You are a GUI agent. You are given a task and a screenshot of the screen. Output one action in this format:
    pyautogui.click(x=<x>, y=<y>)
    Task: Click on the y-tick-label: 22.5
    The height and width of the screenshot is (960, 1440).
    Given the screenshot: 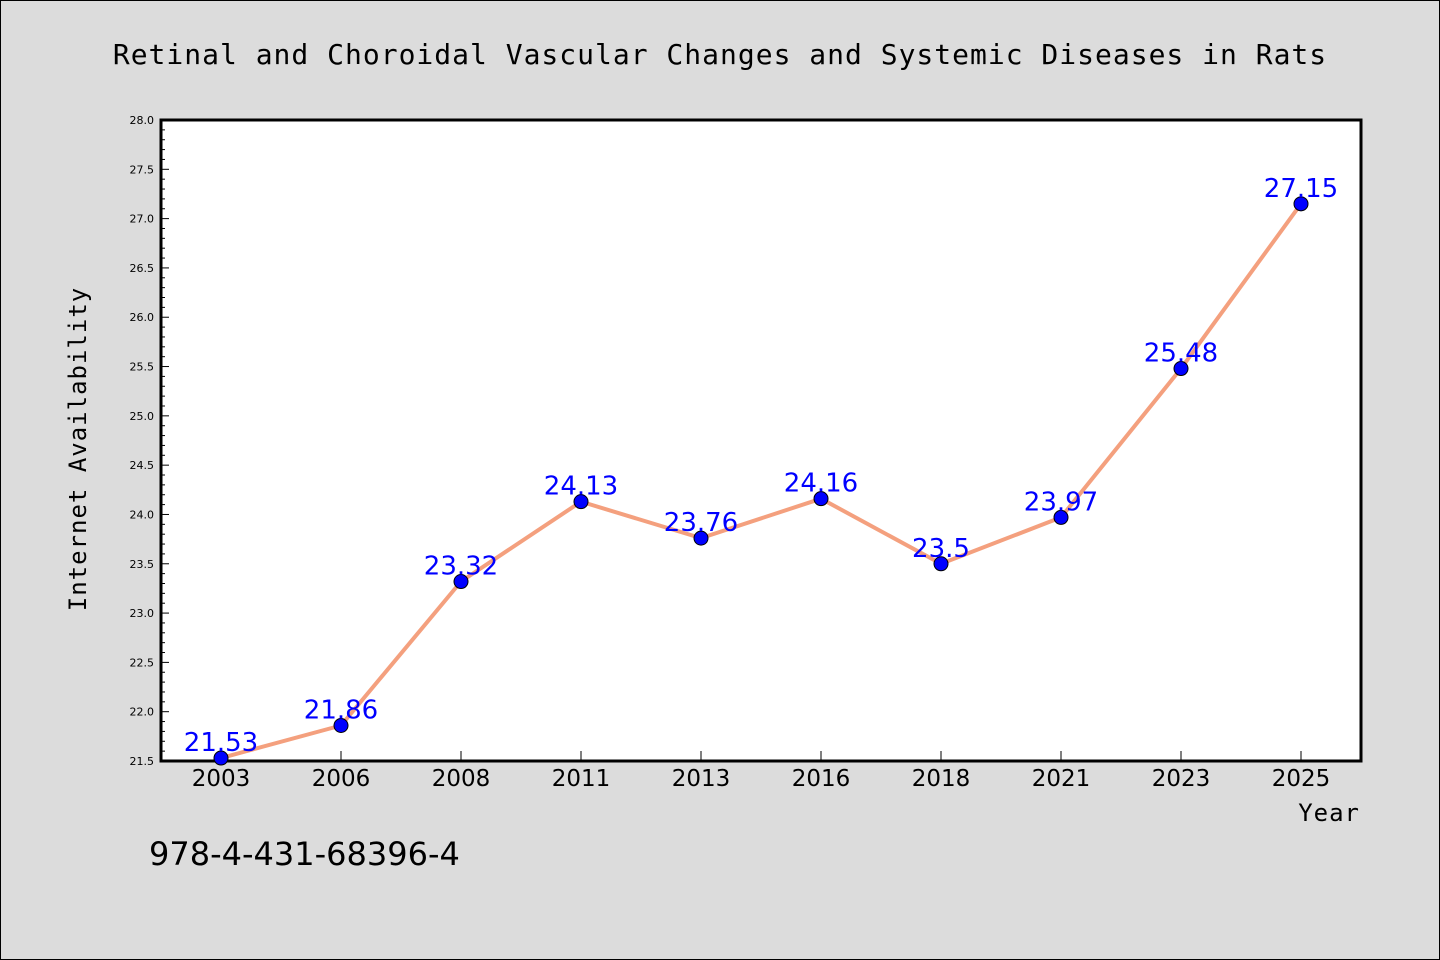 What is the action you would take?
    pyautogui.click(x=142, y=662)
    